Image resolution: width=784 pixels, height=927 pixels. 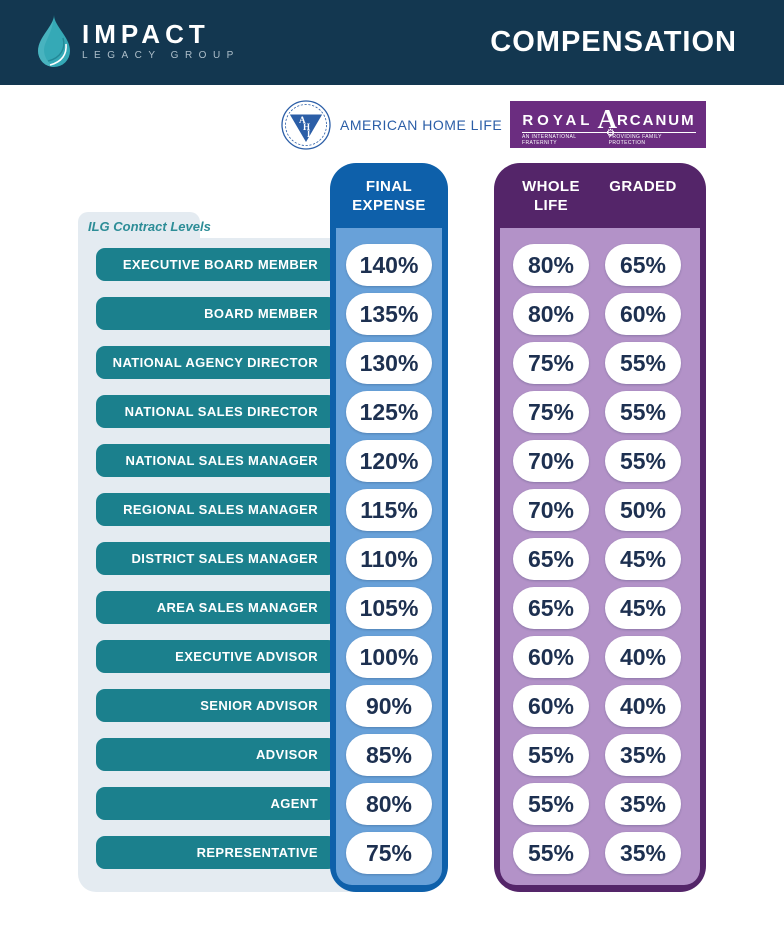 I want to click on ra-tagline-left: AN INTERNATIONAL FRATERNITY, so click(x=549, y=140).